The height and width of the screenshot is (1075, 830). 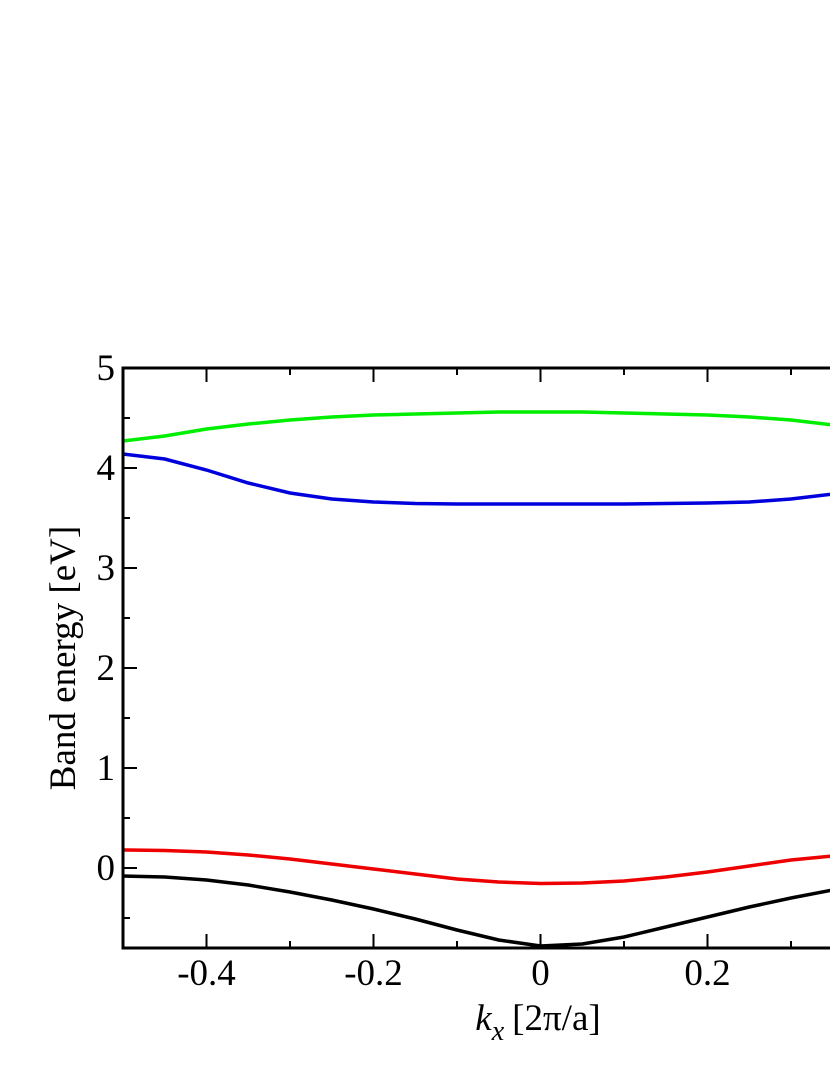 What do you see at coordinates (707, 973) in the screenshot?
I see `x-tick-label: 0.2` at bounding box center [707, 973].